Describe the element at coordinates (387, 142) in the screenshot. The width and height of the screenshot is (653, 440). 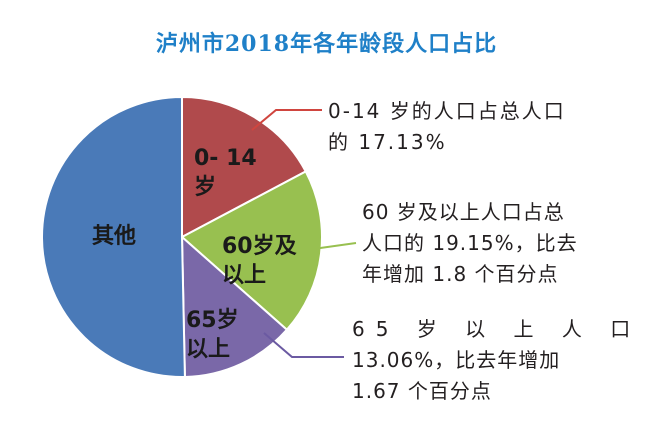
I see `annotation-age-0-14-line2: 的 17.13%` at that location.